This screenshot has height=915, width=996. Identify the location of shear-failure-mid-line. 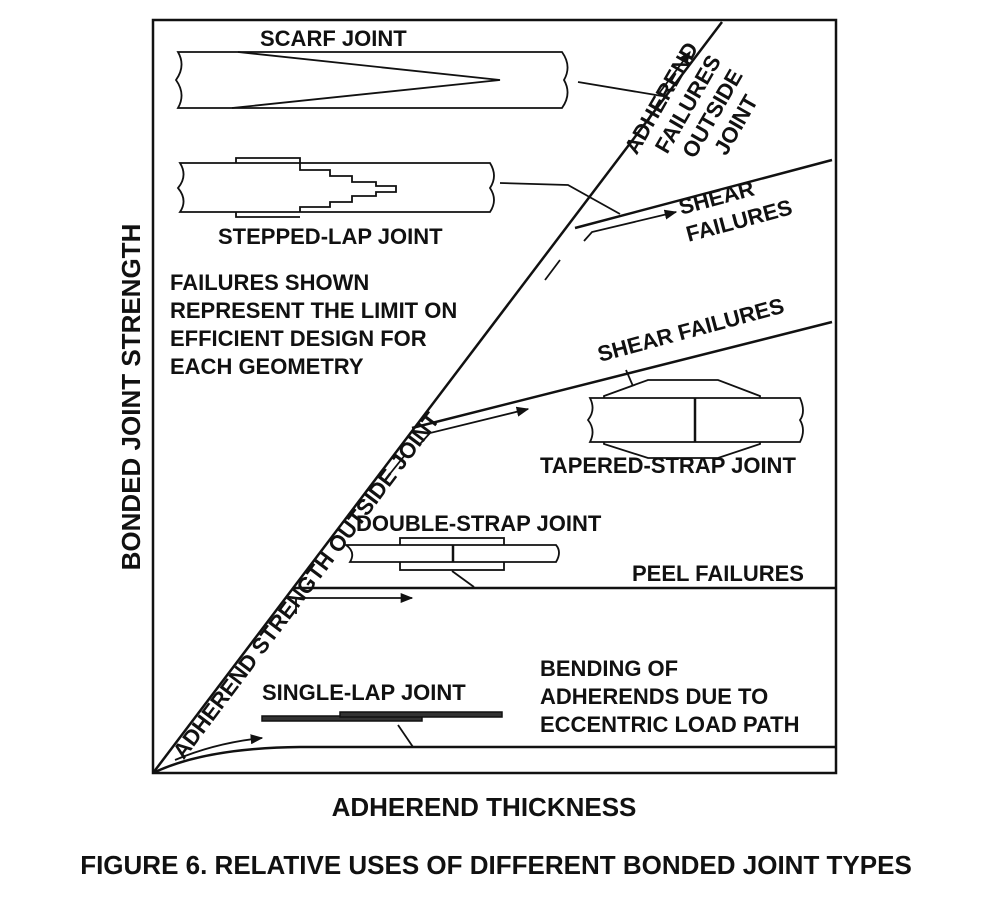
(622, 375).